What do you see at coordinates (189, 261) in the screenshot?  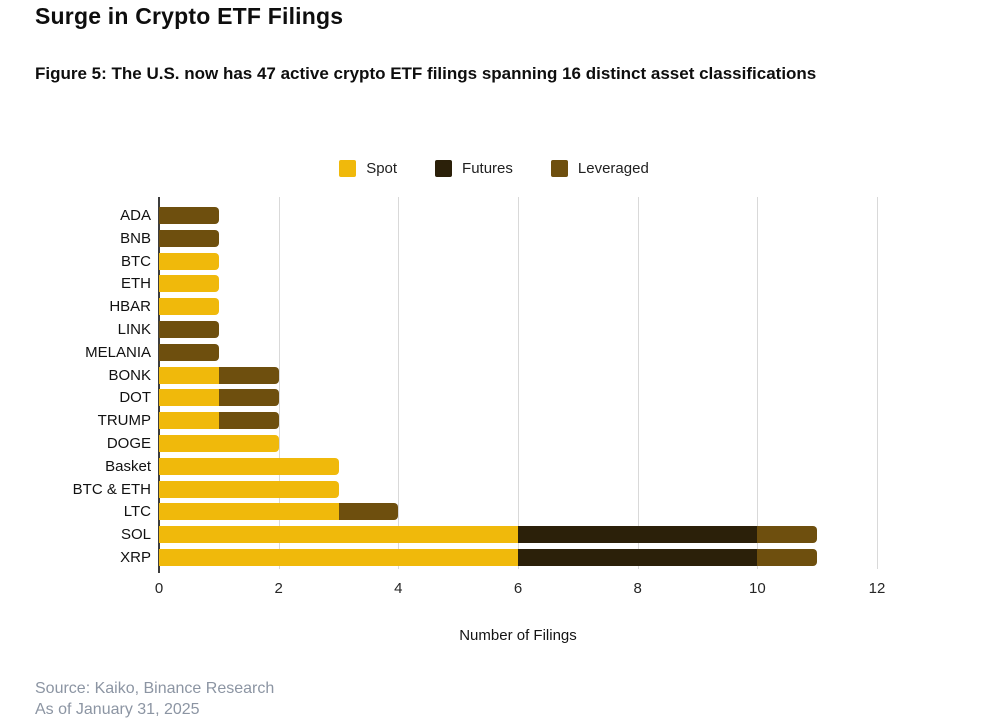 I see `bar-segment-spot-btc` at bounding box center [189, 261].